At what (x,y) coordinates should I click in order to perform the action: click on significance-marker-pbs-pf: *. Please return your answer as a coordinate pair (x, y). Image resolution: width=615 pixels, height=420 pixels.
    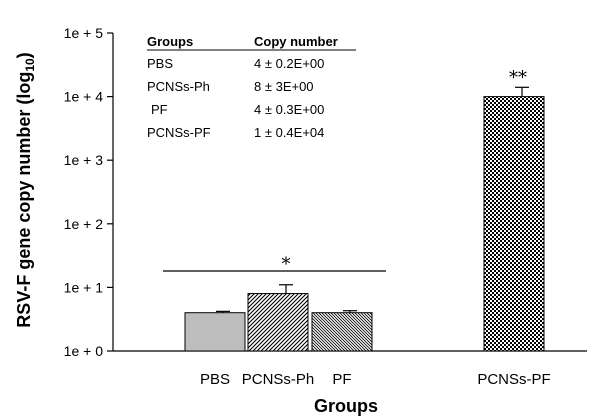
    Looking at the image, I should click on (286, 264).